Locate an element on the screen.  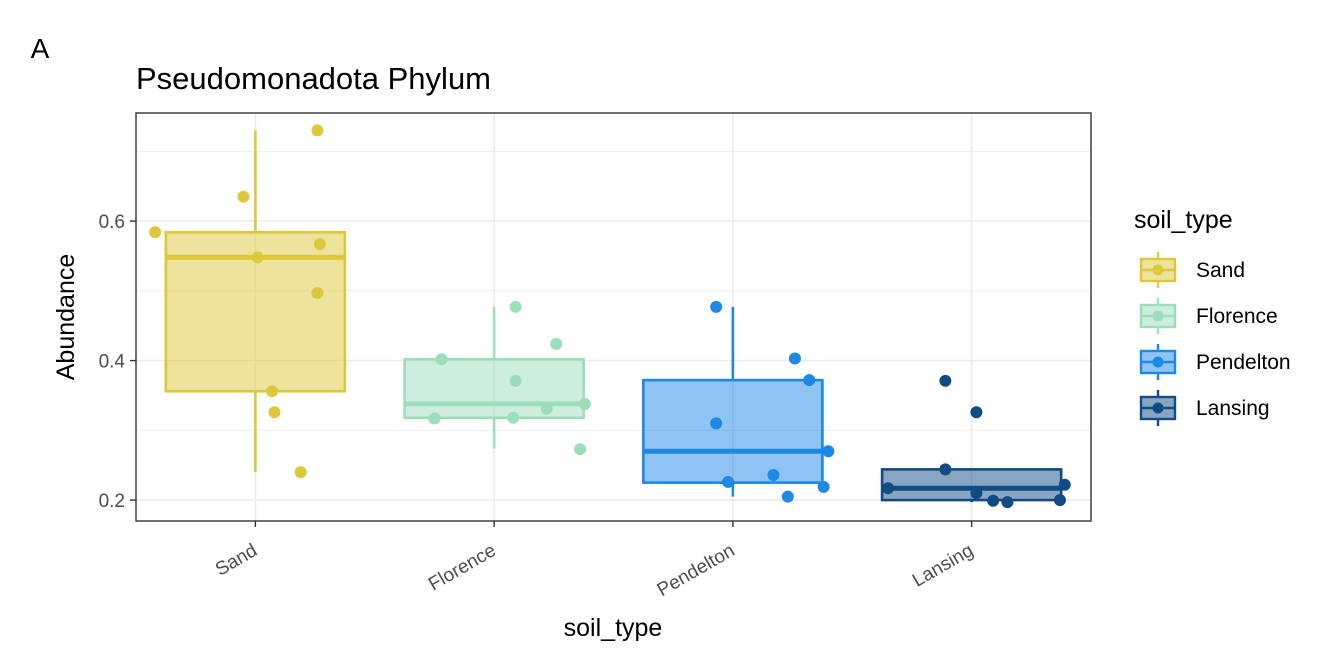
box-florence is located at coordinates (494, 388).